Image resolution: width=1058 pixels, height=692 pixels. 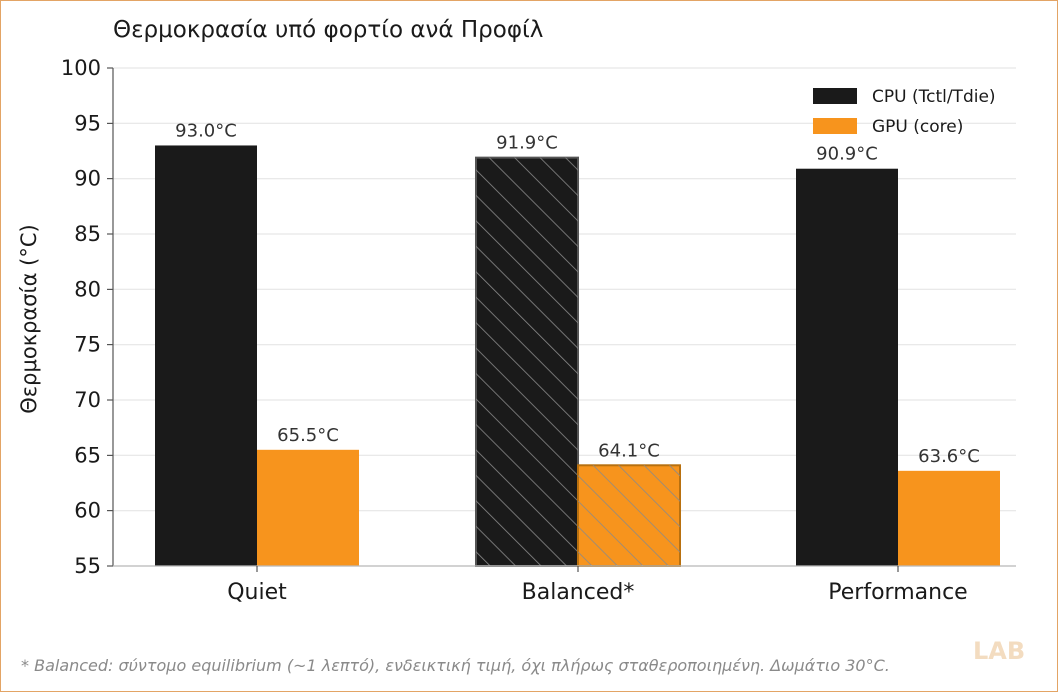 What do you see at coordinates (934, 97) in the screenshot?
I see `legend-label-cpu: CPU (Tctl/Tdie)` at bounding box center [934, 97].